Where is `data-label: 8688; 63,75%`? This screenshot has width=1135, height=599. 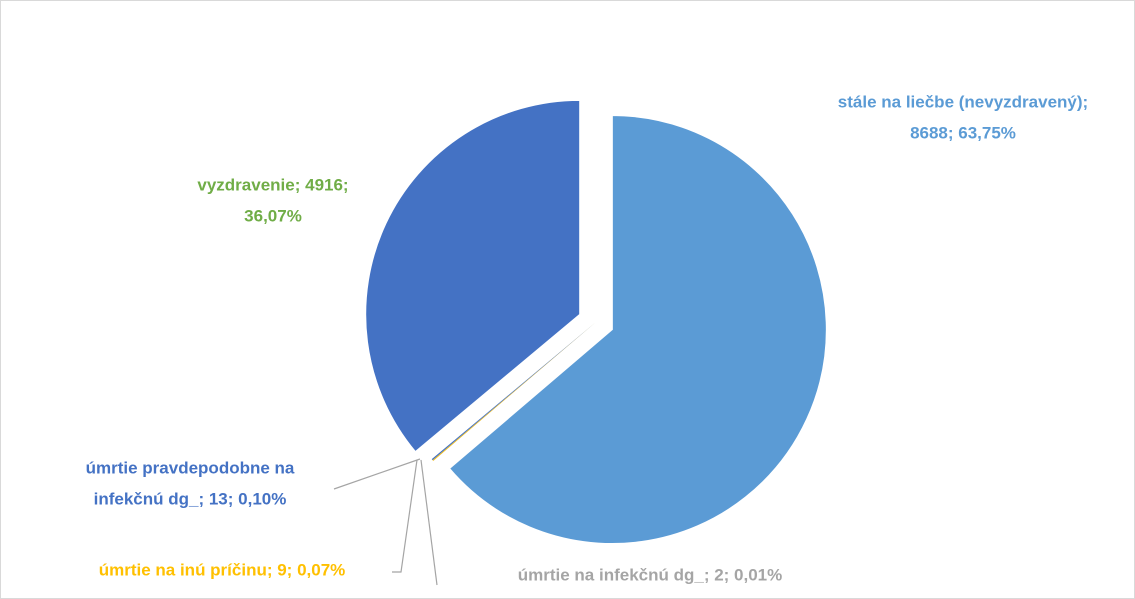
data-label: 8688; 63,75% is located at coordinates (963, 132).